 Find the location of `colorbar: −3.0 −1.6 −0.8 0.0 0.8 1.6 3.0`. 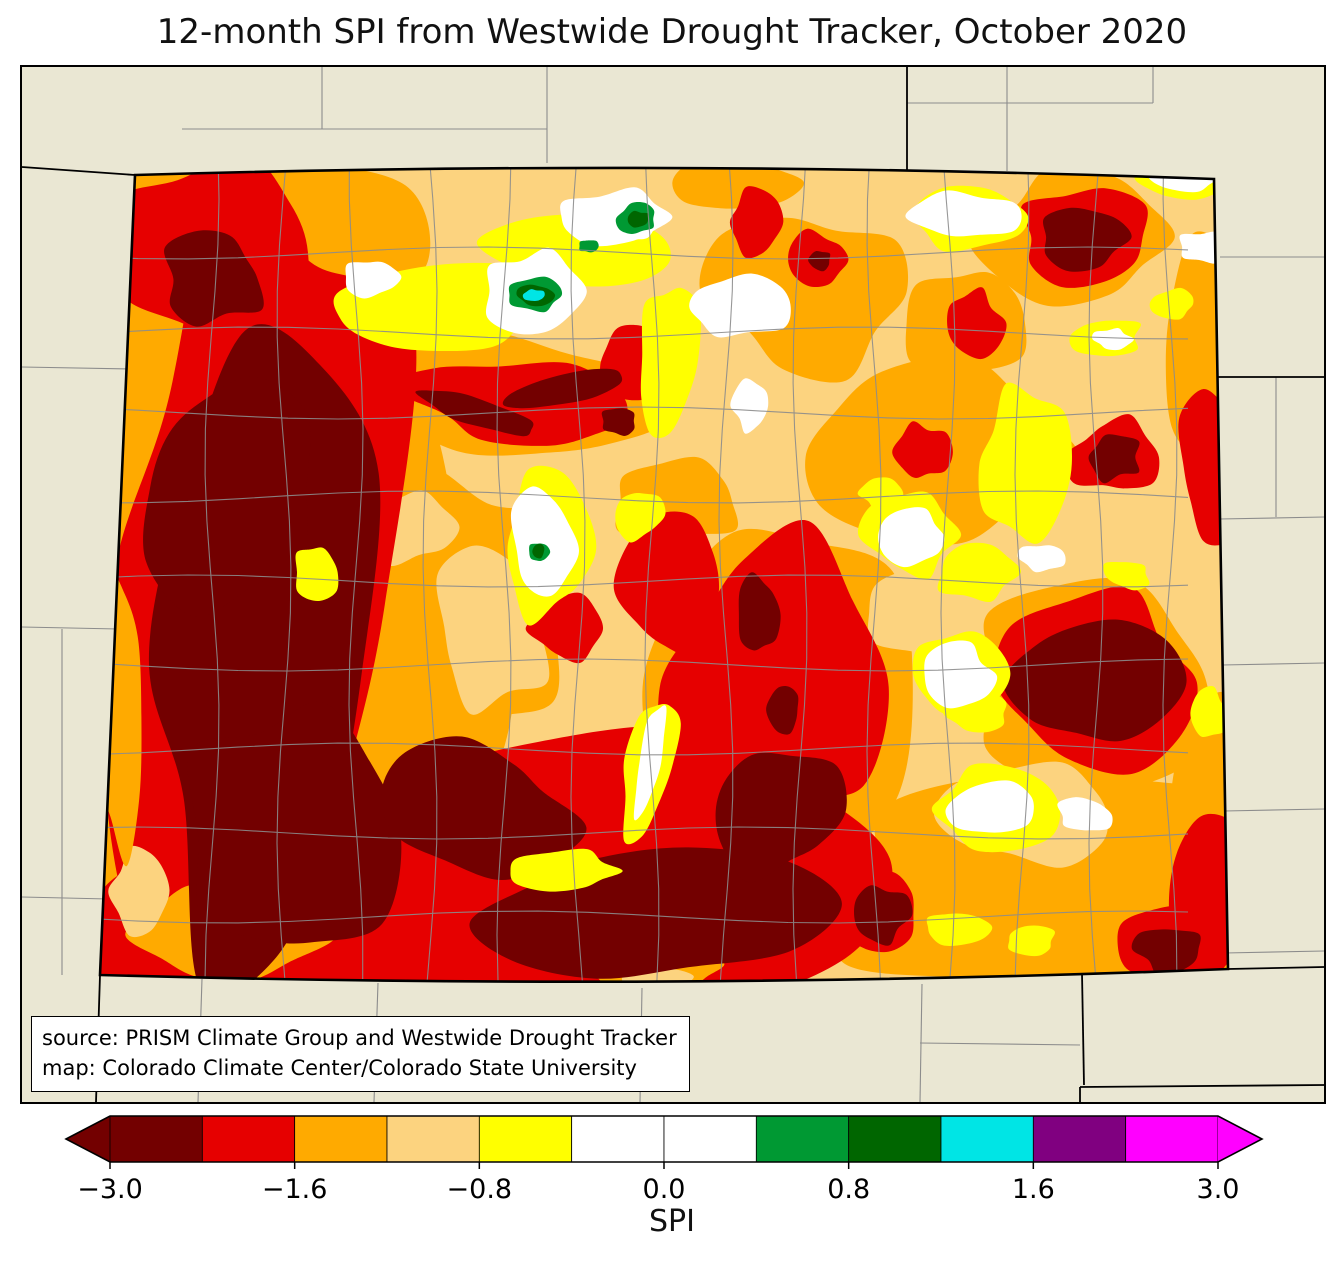

colorbar: −3.0 −1.6 −0.8 0.0 0.8 1.6 3.0 is located at coordinates (664, 1160).